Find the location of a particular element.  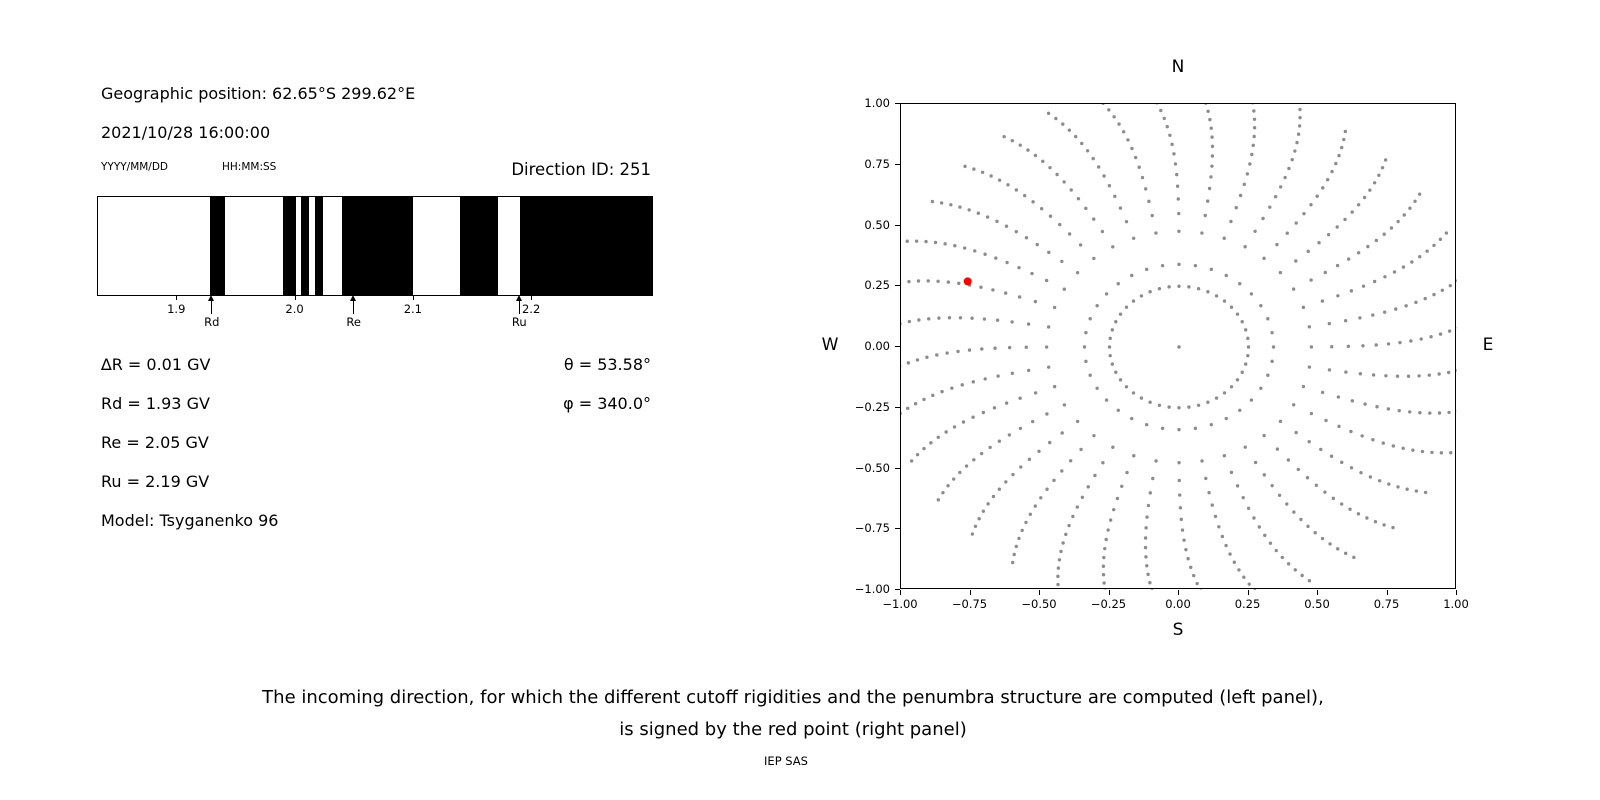

x-axis-tick-label: 0.75 is located at coordinates (1386, 604).